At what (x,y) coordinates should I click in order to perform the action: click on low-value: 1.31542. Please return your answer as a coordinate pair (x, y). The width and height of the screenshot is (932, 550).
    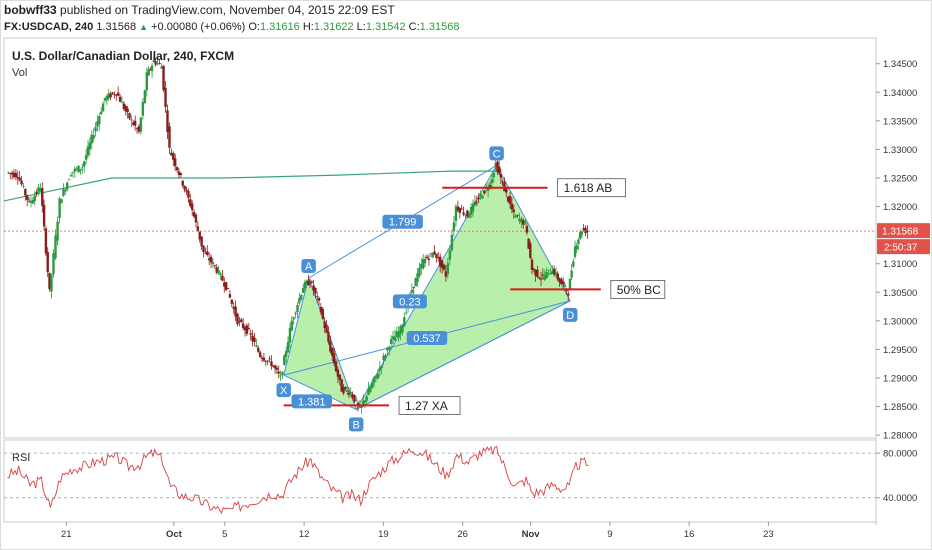
    Looking at the image, I should click on (385, 27).